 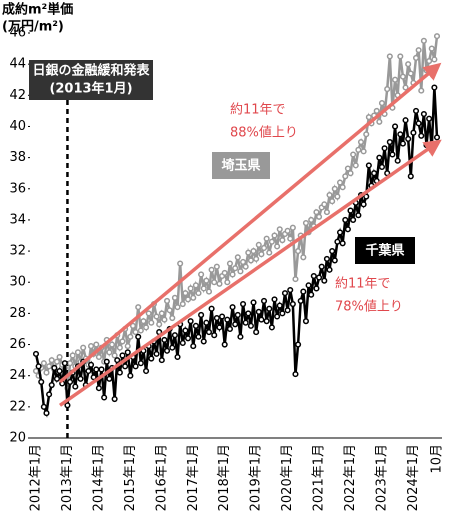 What do you see at coordinates (287, 477) in the screenshot?
I see `x-tick-label: 2020年1月` at bounding box center [287, 477].